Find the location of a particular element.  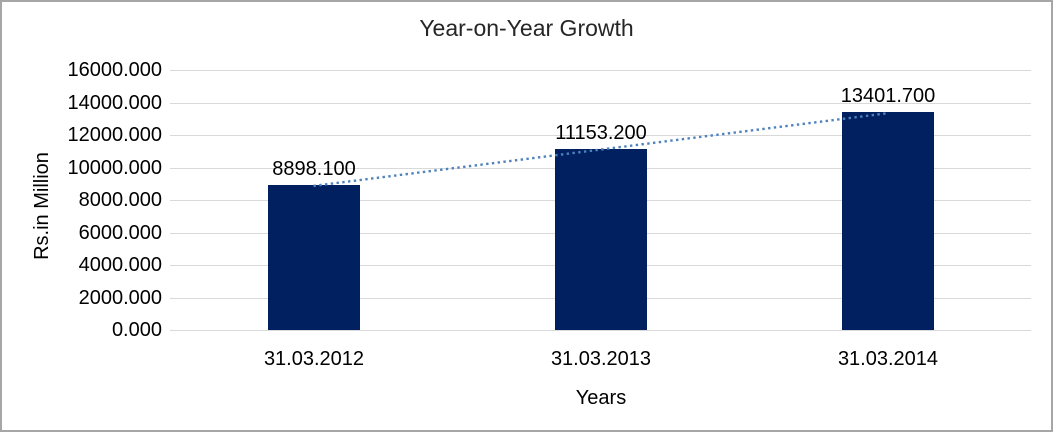

y-axis-tick-label: 6000.000 is located at coordinates (120, 233).